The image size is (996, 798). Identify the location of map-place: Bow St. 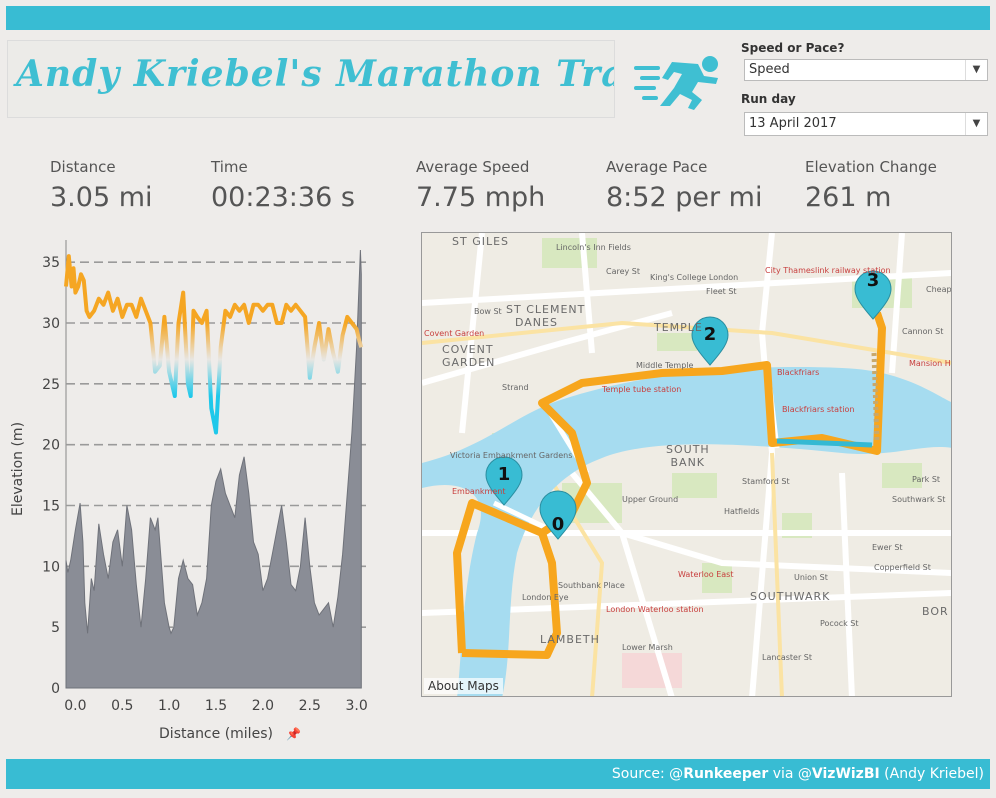
(488, 311).